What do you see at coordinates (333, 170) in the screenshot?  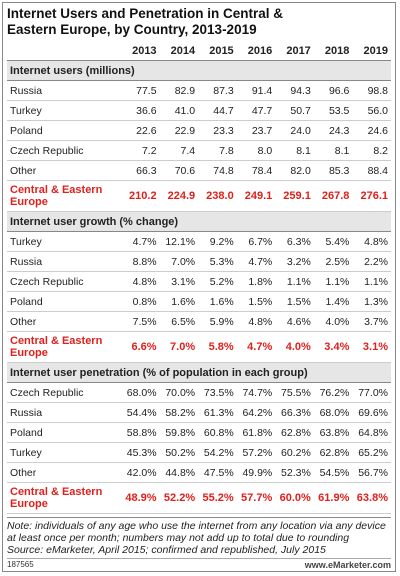 I see `cell-value: 85.3` at bounding box center [333, 170].